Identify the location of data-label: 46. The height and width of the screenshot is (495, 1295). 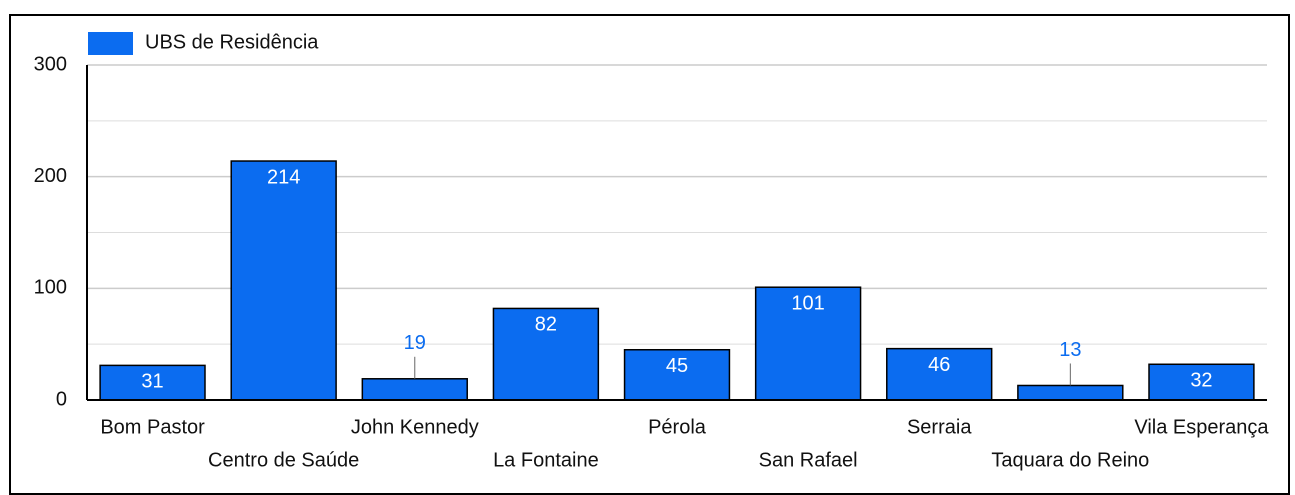
(939, 365).